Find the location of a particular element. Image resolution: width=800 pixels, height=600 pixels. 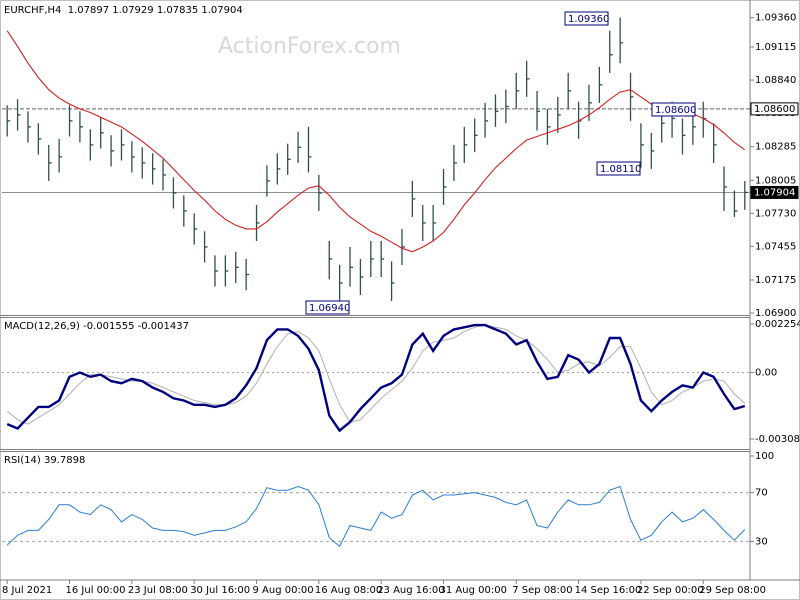

x-tick-label: 31 Aug 00:00 is located at coordinates (473, 590).